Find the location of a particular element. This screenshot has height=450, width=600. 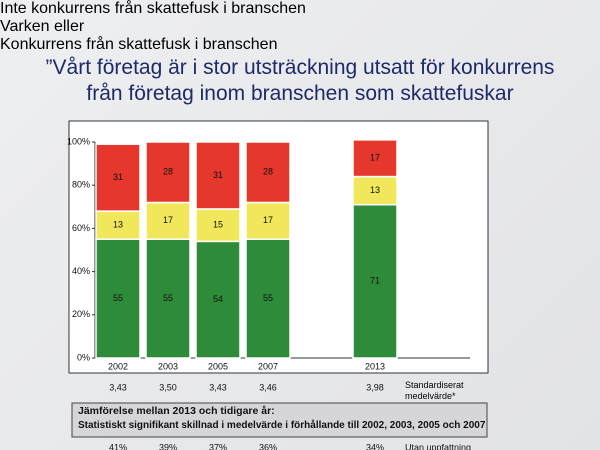

x-tick-label: 2005 is located at coordinates (218, 366).